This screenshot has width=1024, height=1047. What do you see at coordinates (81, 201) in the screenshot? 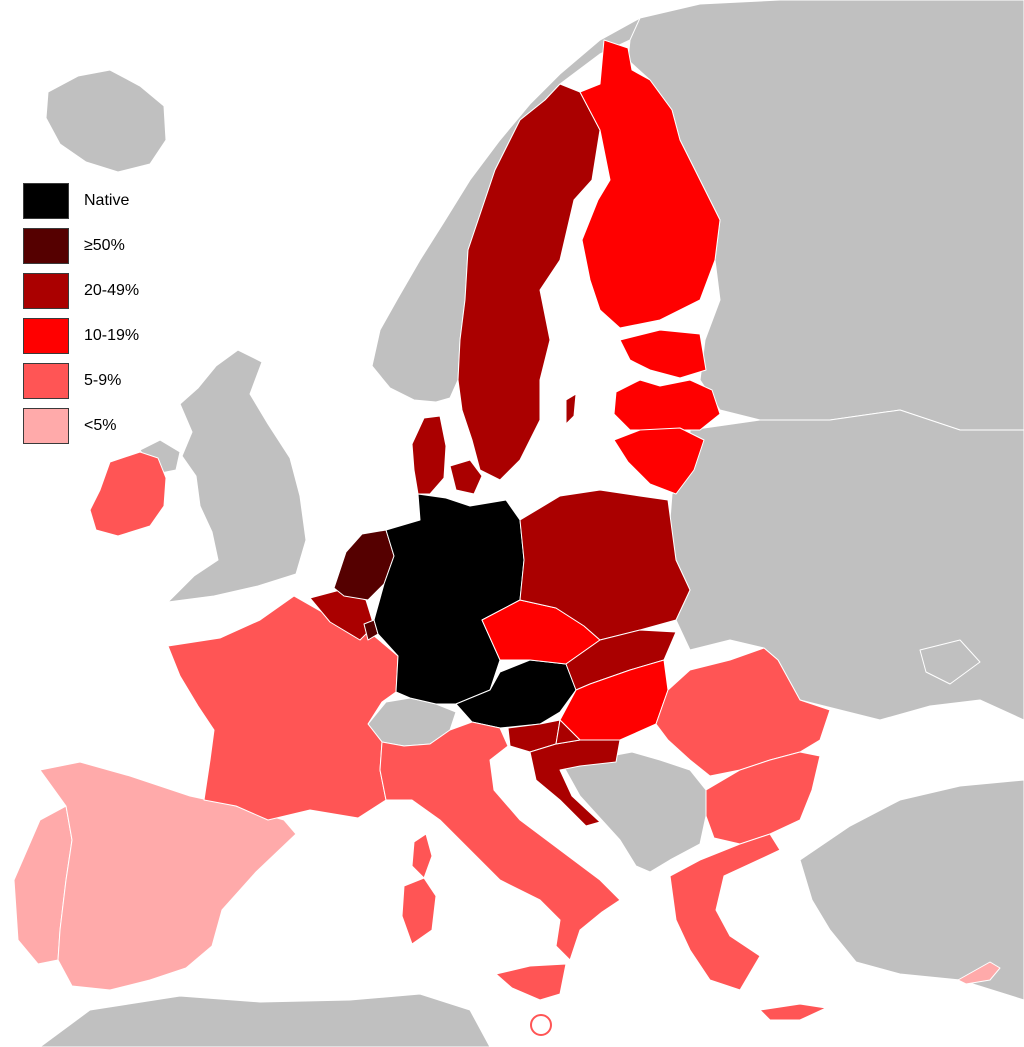
I see `legend-item-native: Native` at bounding box center [81, 201].